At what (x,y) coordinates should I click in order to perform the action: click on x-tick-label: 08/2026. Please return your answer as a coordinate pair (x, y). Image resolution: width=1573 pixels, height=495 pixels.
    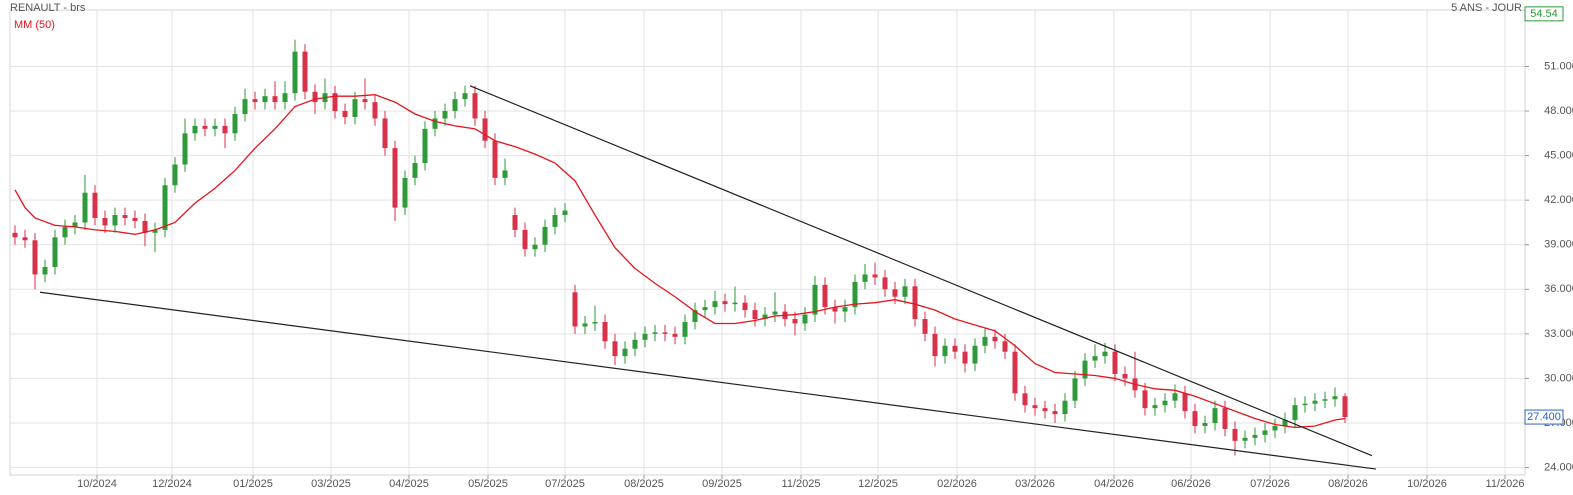
    Looking at the image, I should click on (1348, 484).